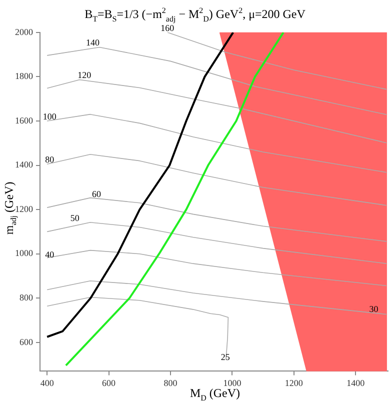 This screenshot has height=409, width=390. What do you see at coordinates (27, 297) in the screenshot?
I see `y-tick-label: 800` at bounding box center [27, 297].